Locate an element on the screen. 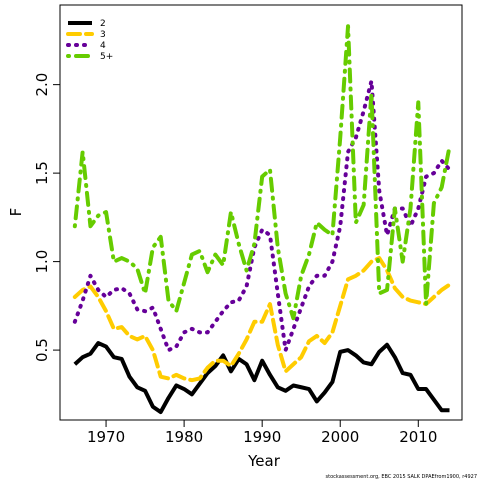  x-tick-label: 2000 is located at coordinates (340, 437).